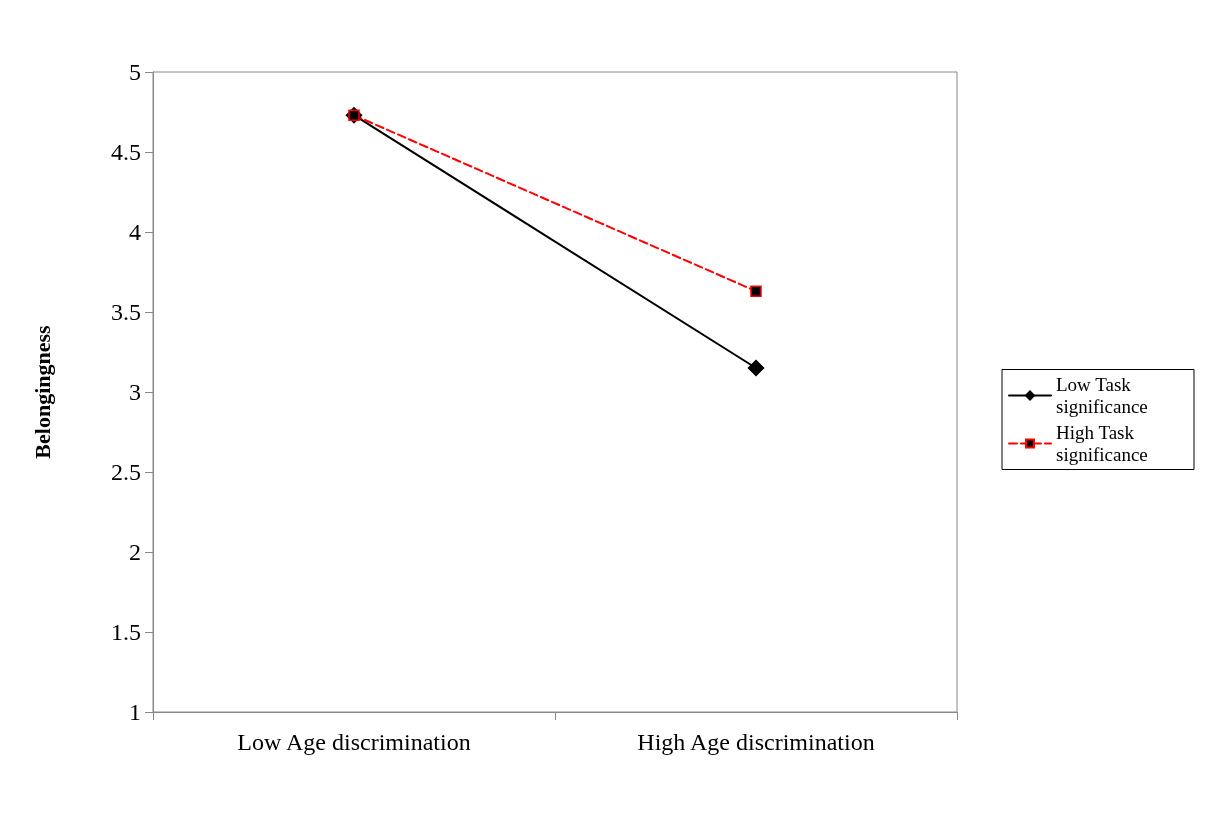 This screenshot has width=1214, height=839. What do you see at coordinates (135, 232) in the screenshot?
I see `y-tick-label: 4` at bounding box center [135, 232].